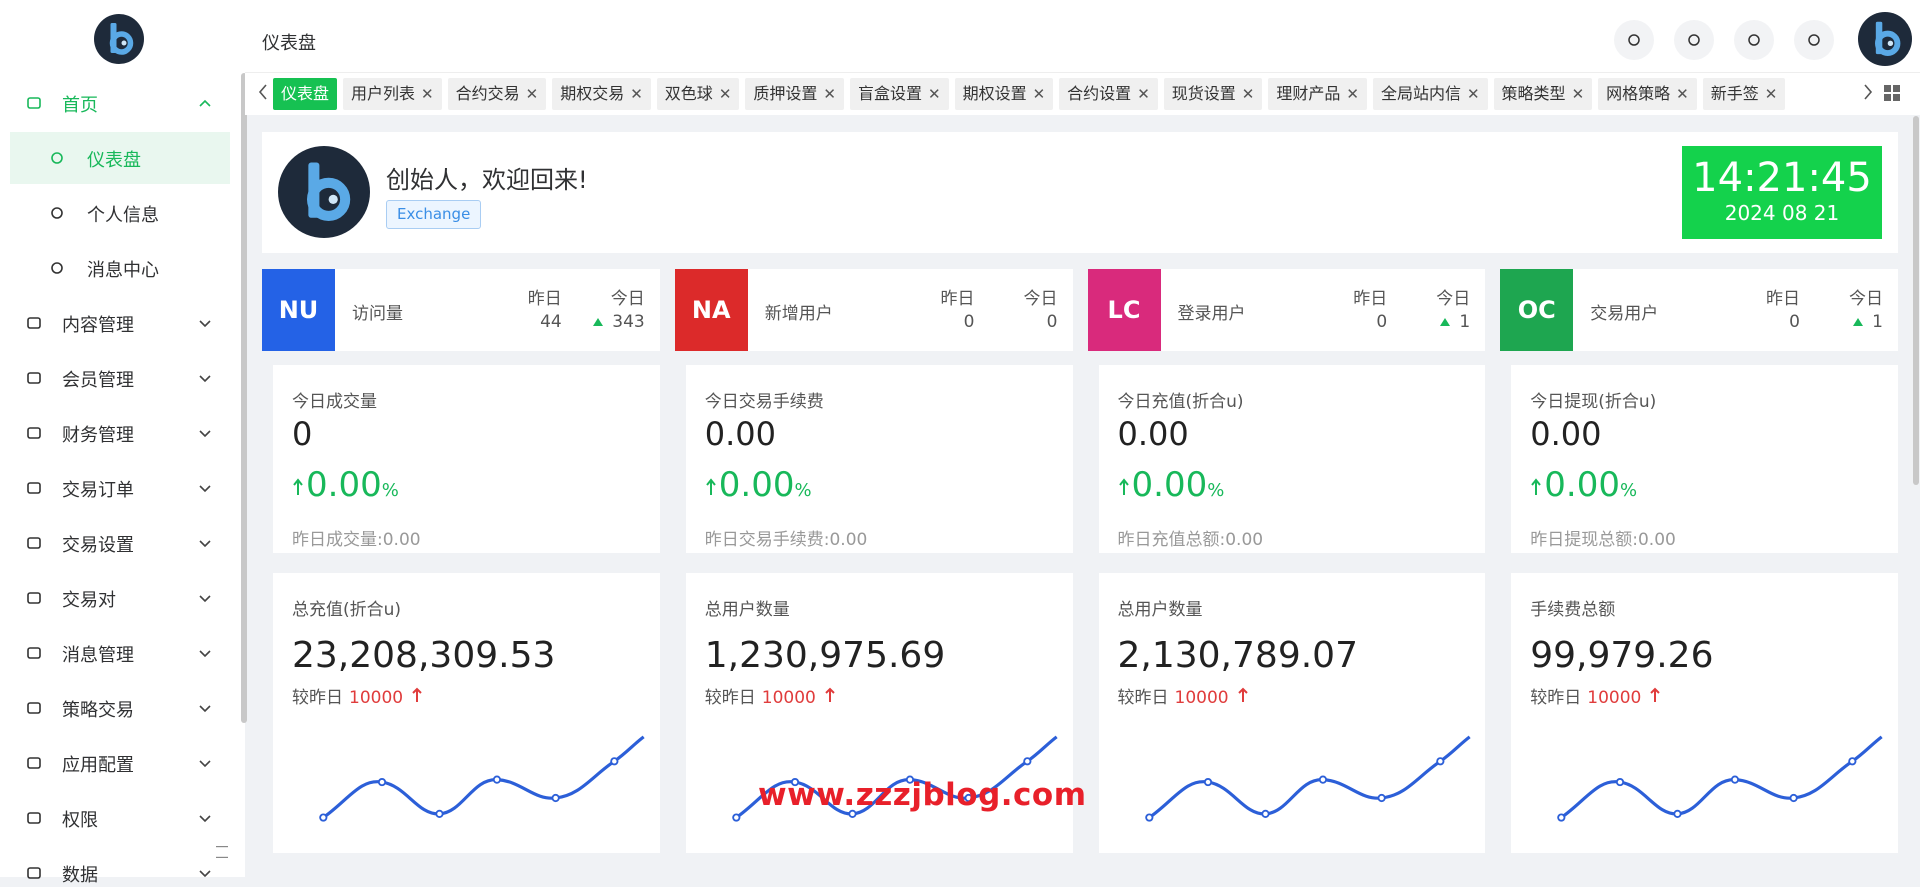 This screenshot has width=1920, height=887. What do you see at coordinates (98, 380) in the screenshot?
I see `menu-item: 会员管理` at bounding box center [98, 380].